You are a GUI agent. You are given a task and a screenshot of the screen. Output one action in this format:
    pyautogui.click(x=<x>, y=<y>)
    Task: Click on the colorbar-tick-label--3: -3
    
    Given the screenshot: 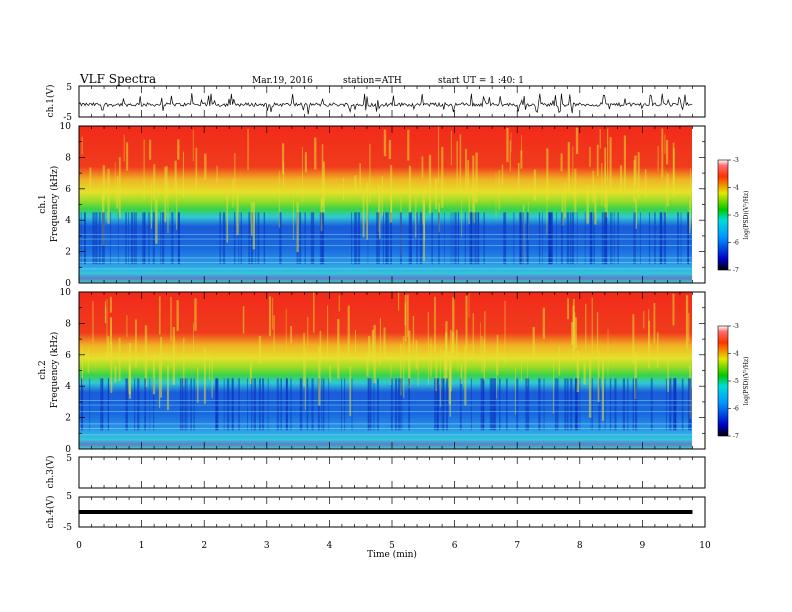 What is the action you would take?
    pyautogui.click(x=736, y=160)
    